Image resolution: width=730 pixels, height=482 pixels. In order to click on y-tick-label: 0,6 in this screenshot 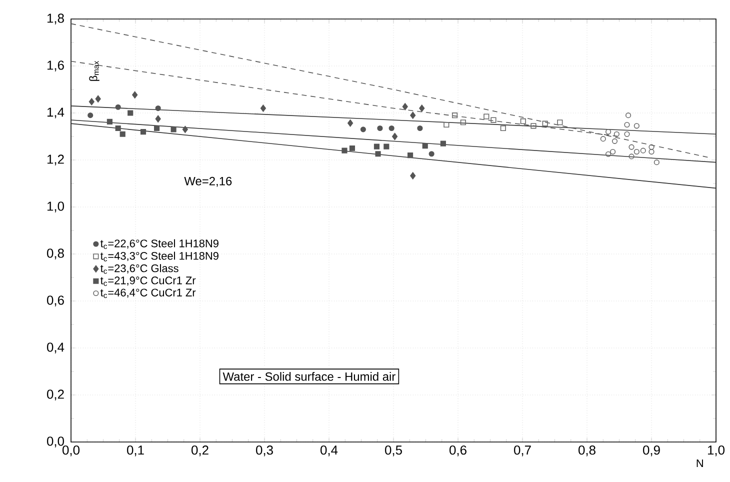, I will do `click(55, 301)`.